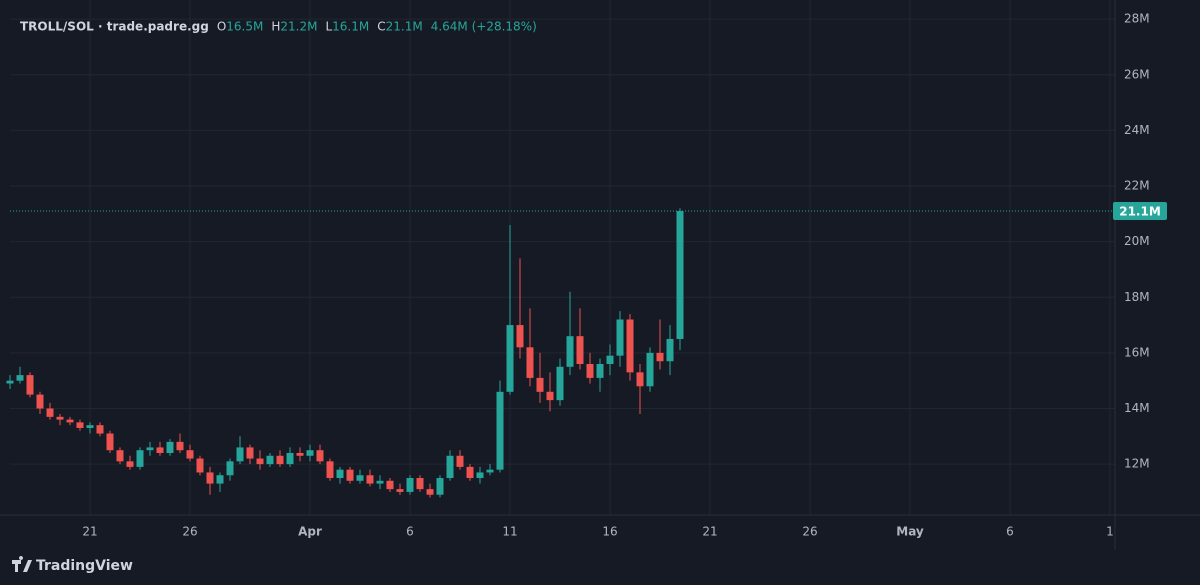 This screenshot has height=585, width=1200. I want to click on chart-title: TROLL/SOL · trade.padre.gg, so click(114, 27).